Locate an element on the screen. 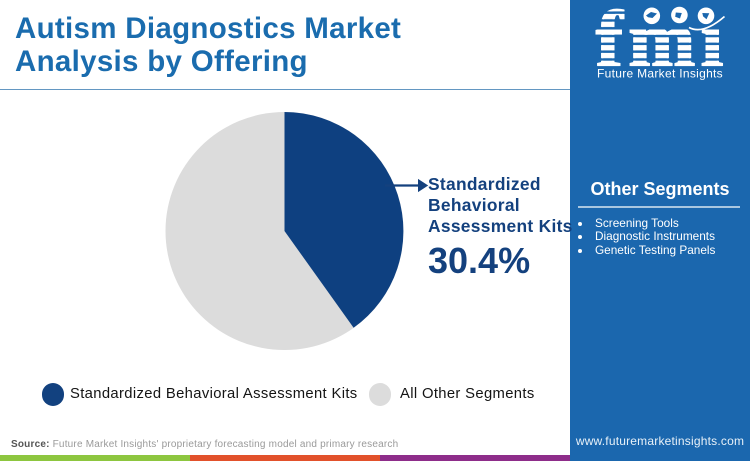 Image resolution: width=750 pixels, height=461 pixels. svg-text: Future Market Insights is located at coordinates (660, 74).